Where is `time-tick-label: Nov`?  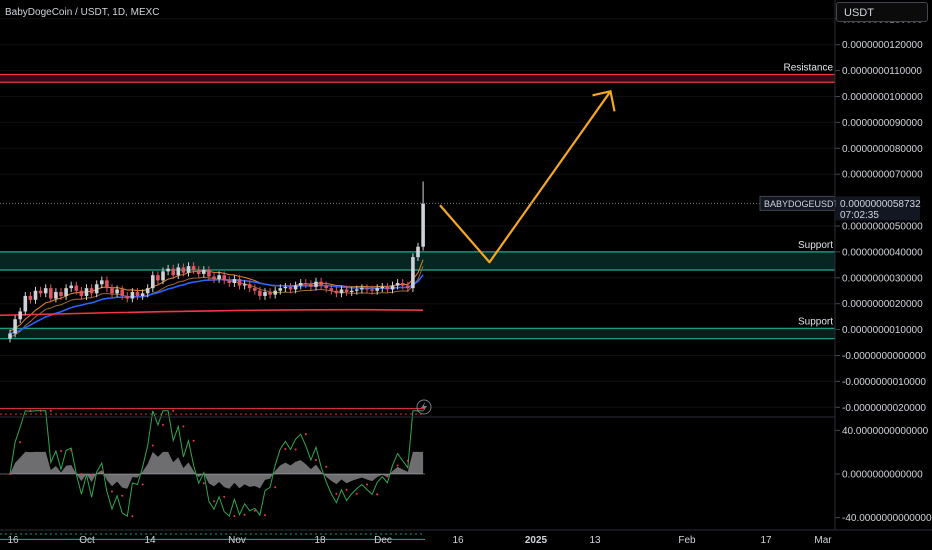
time-tick-label: Nov is located at coordinates (237, 540).